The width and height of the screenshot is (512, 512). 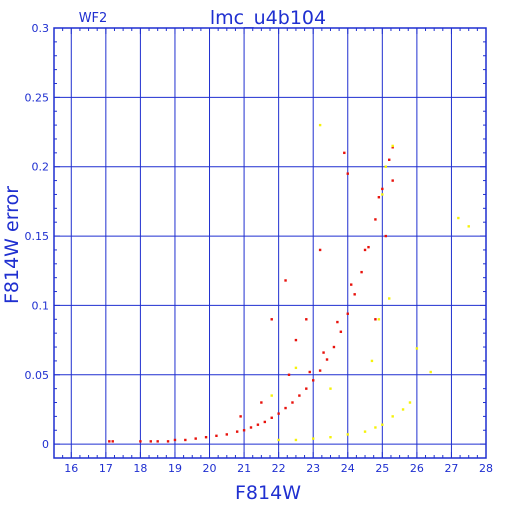 What do you see at coordinates (106, 468) in the screenshot?
I see `x-tick-label: 17` at bounding box center [106, 468].